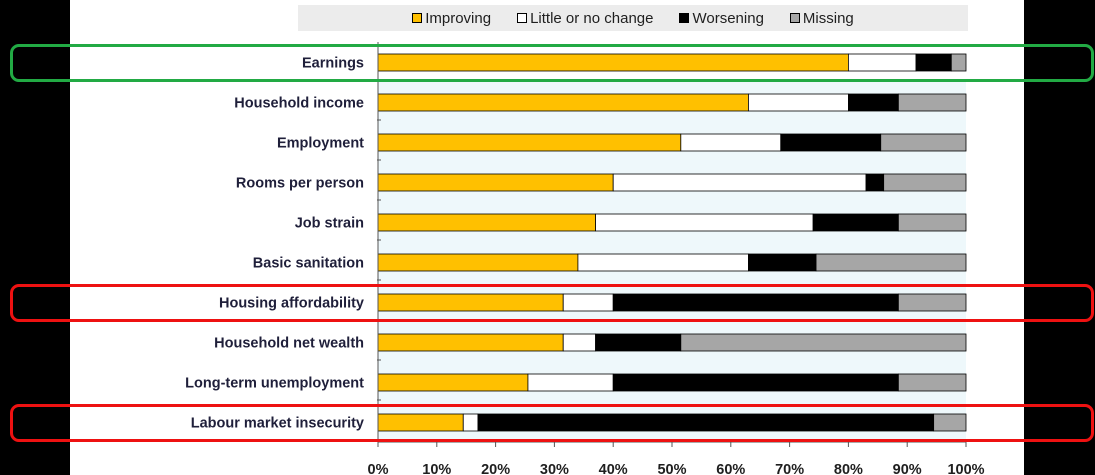 The width and height of the screenshot is (1095, 475). Describe the element at coordinates (730, 468) in the screenshot. I see `x-tick-label-60: 60%` at that location.